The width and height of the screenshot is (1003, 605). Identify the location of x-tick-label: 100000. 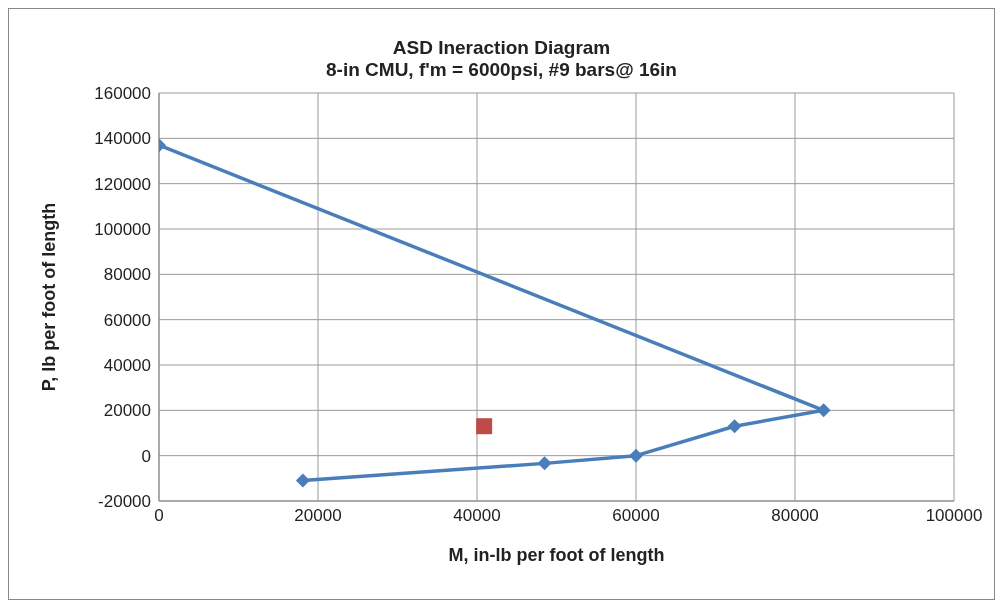
(954, 516).